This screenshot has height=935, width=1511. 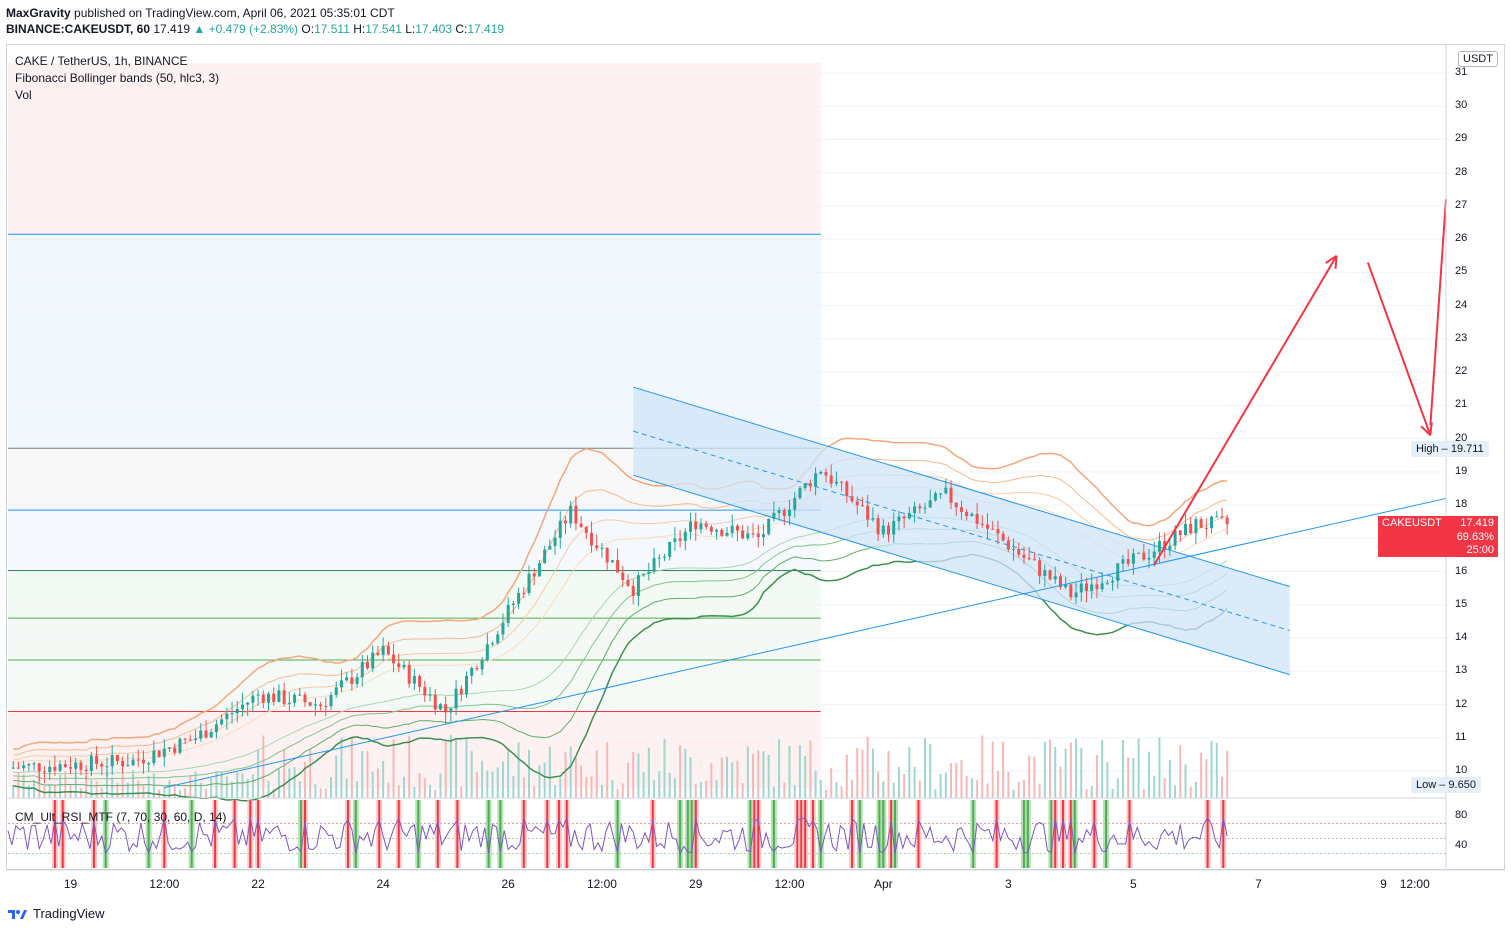 I want to click on currency-unit: USDT, so click(x=1478, y=59).